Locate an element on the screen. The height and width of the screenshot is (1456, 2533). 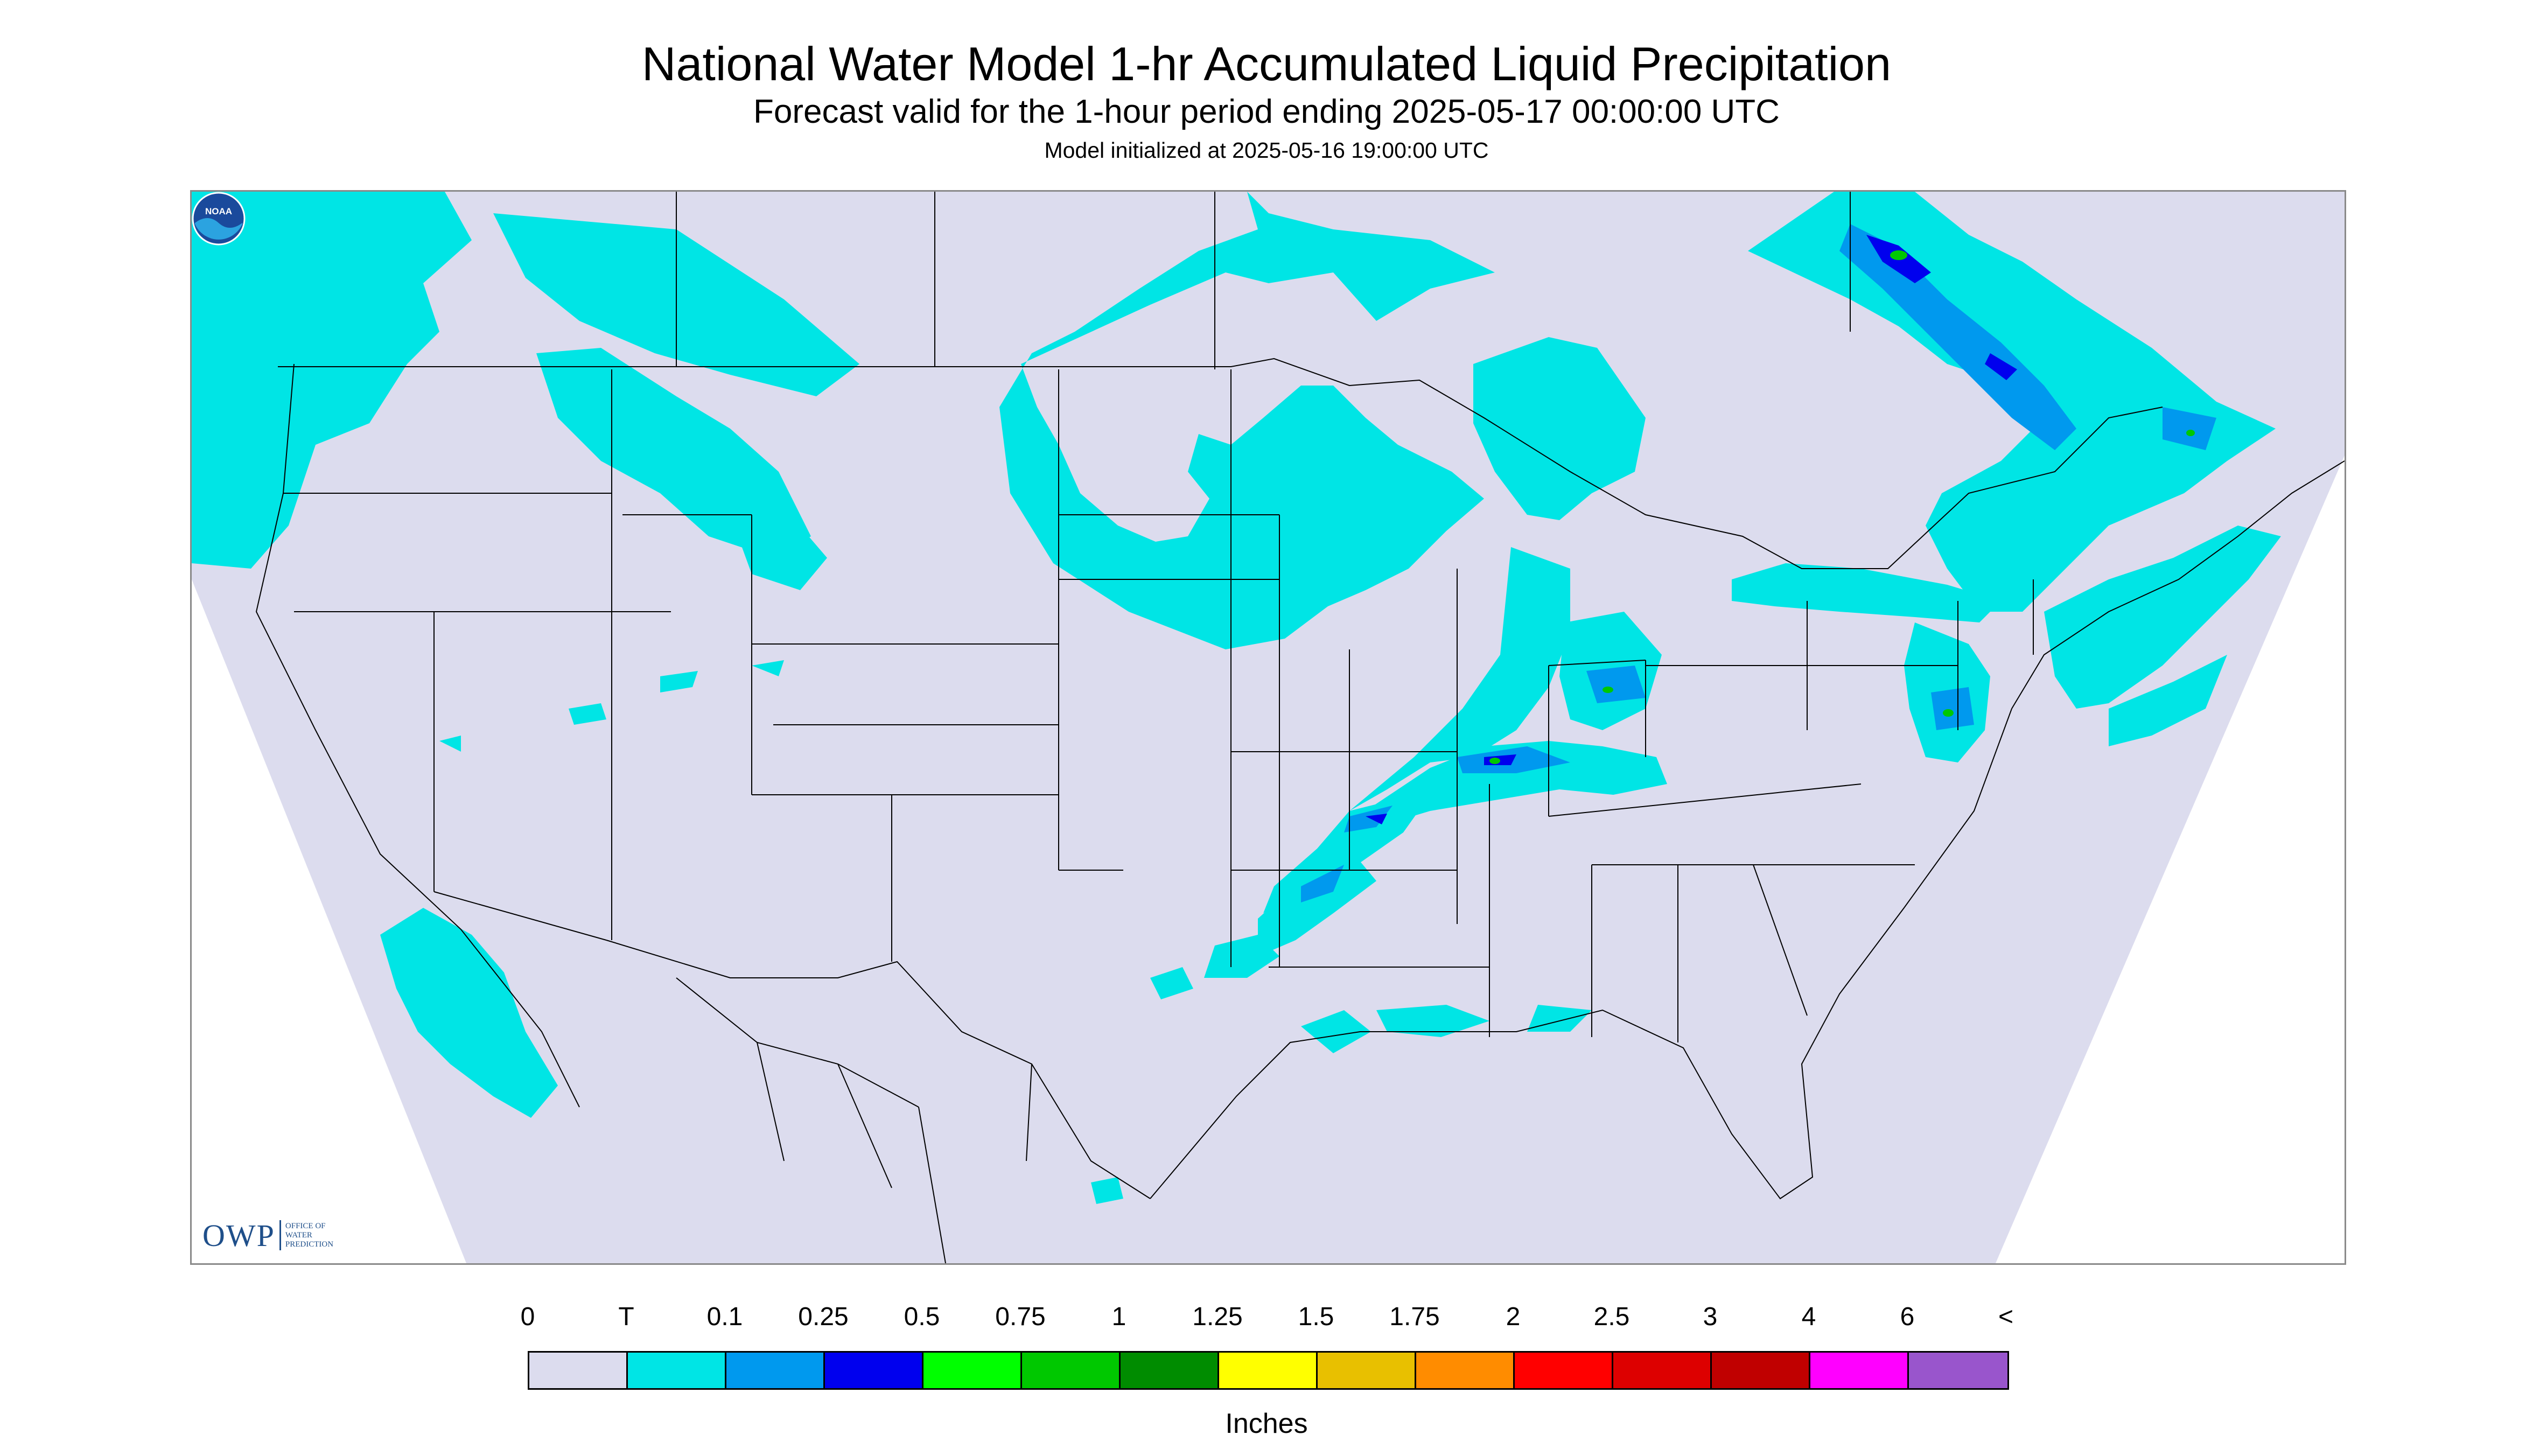
precip-light-missouri is located at coordinates (1368, 819).